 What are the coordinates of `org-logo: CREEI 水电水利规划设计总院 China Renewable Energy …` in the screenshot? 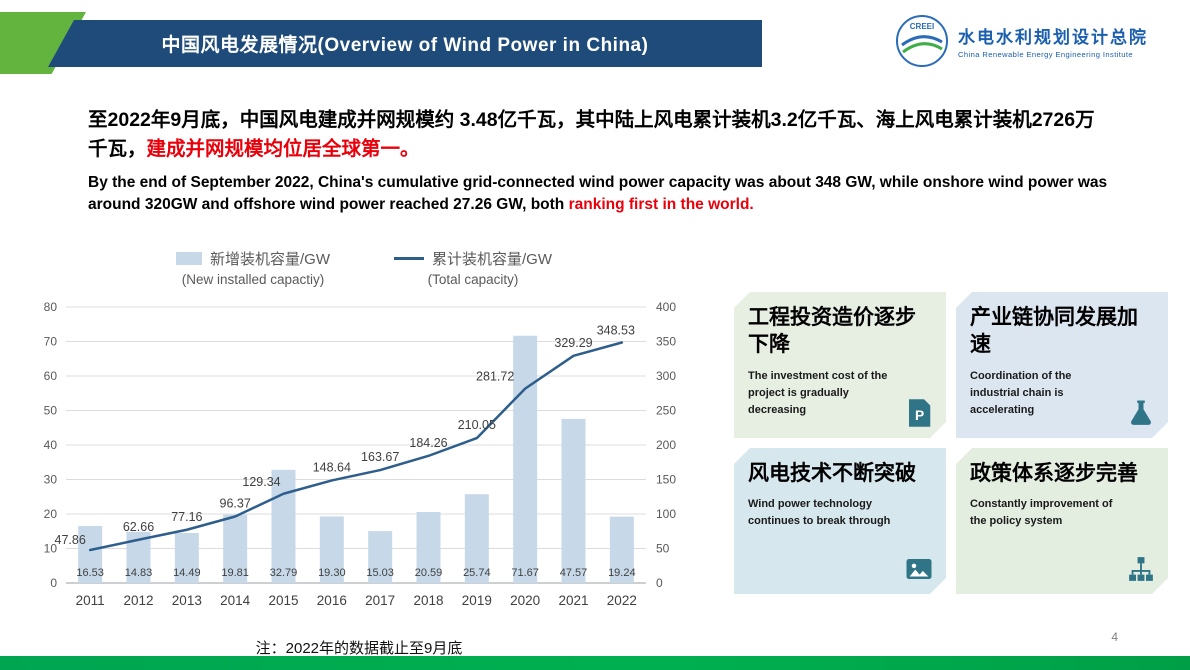 It's located at (1021, 41).